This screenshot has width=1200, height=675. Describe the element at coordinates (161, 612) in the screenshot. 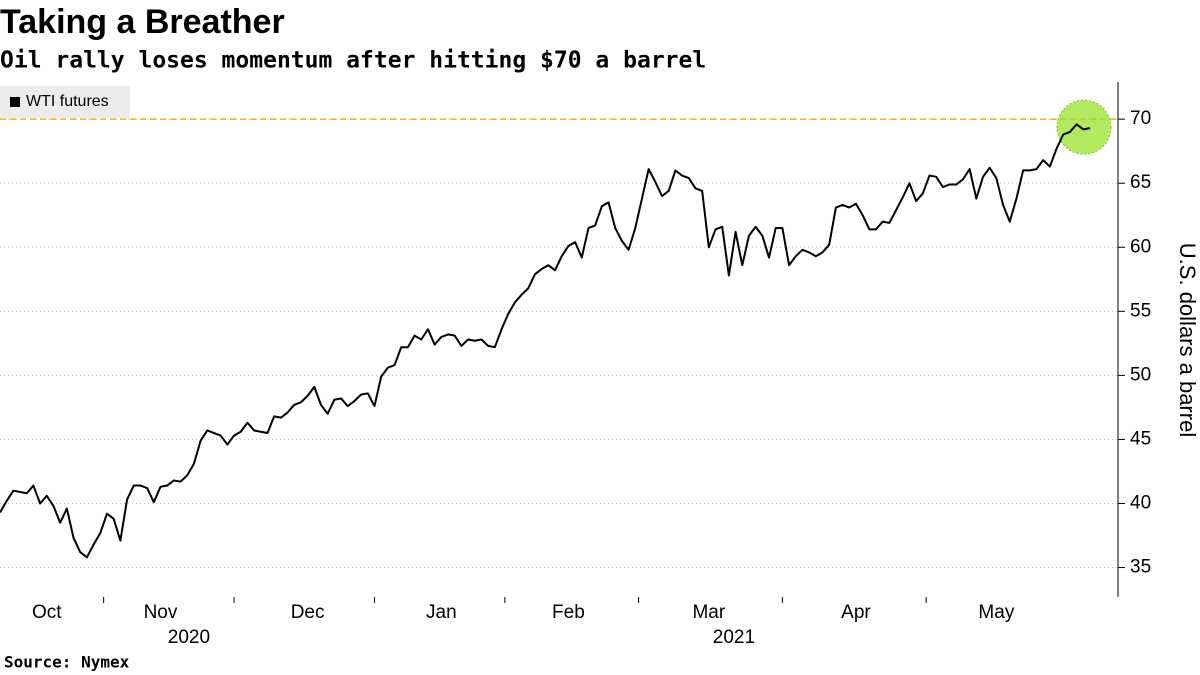

I see `x-tick-label: Nov` at that location.